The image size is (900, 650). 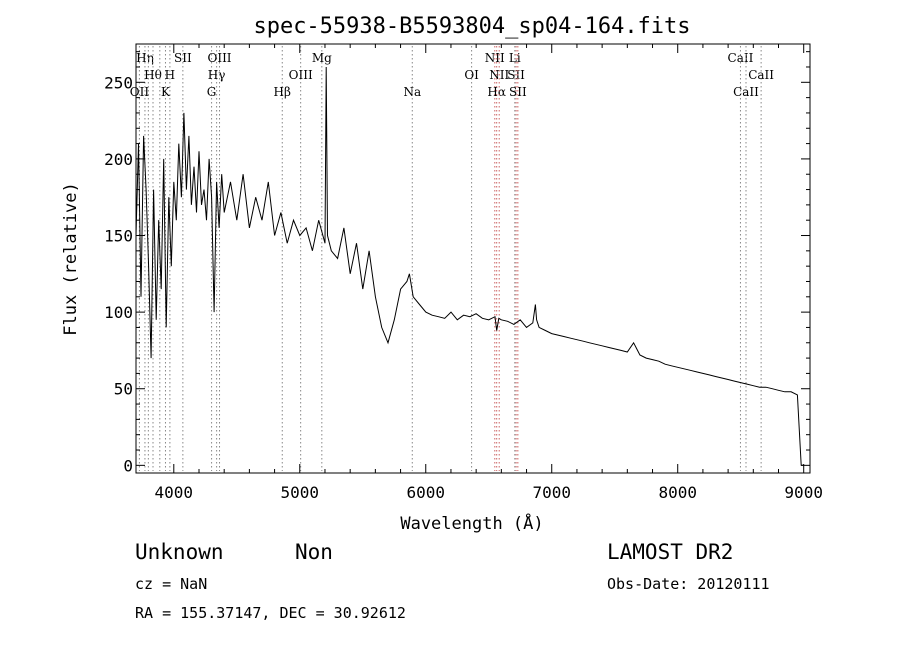 I want to click on line-marker-label-11: Hβ, so click(x=282, y=92).